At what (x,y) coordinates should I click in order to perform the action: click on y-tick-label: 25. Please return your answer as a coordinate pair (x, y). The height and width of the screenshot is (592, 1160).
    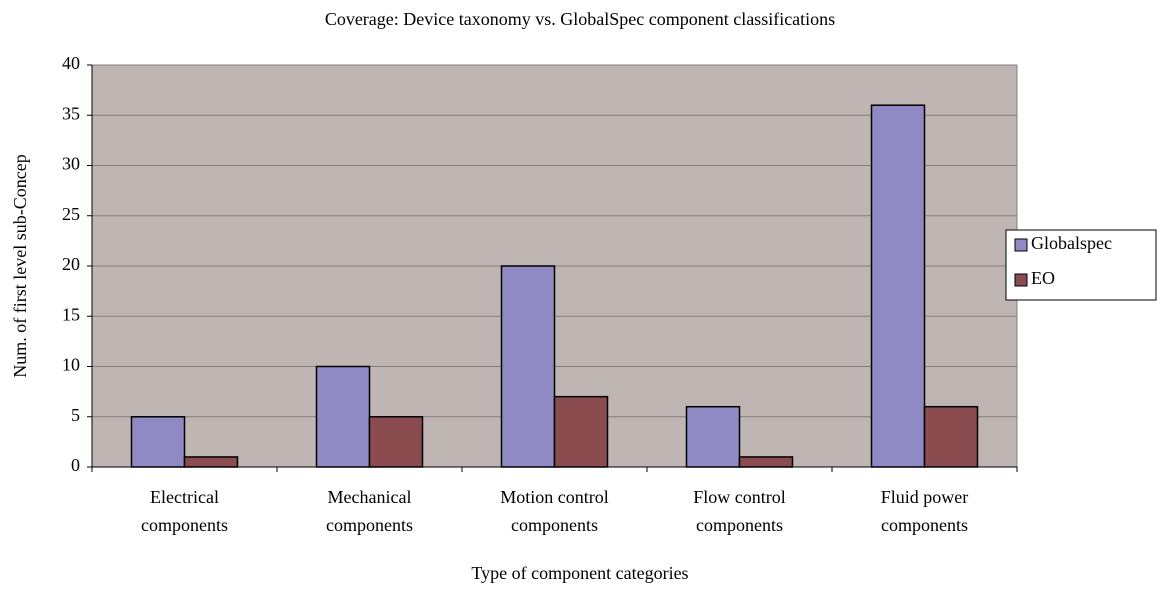
    Looking at the image, I should click on (71, 214).